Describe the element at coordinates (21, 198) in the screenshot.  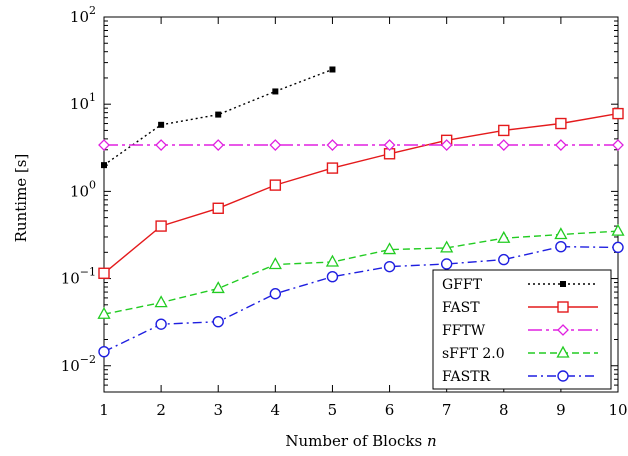
I see `y-axis-title: Runtime [s]` at that location.